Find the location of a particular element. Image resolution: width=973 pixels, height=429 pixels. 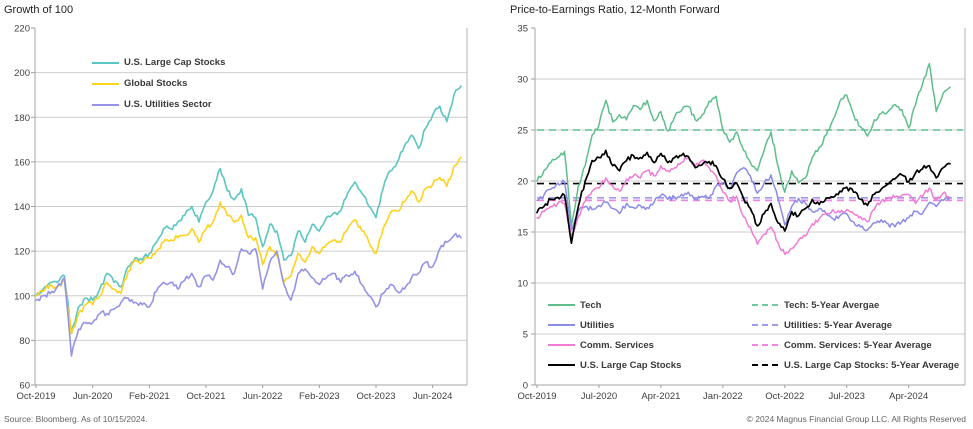

x-axis-tick-label: Jun-2020 is located at coordinates (93, 396).